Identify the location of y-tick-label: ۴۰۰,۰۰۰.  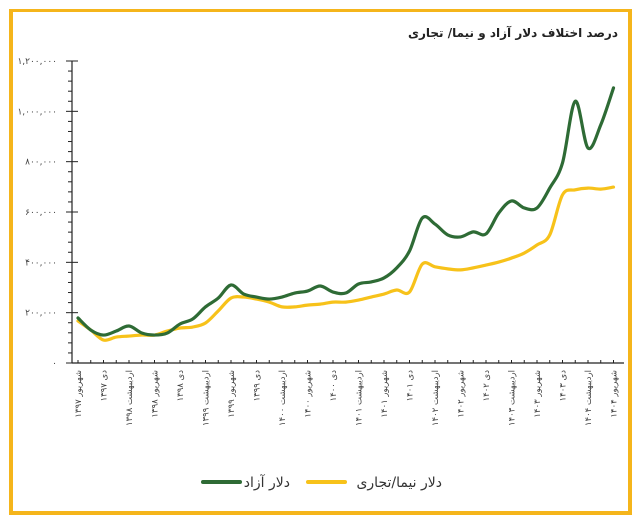
(41, 263).